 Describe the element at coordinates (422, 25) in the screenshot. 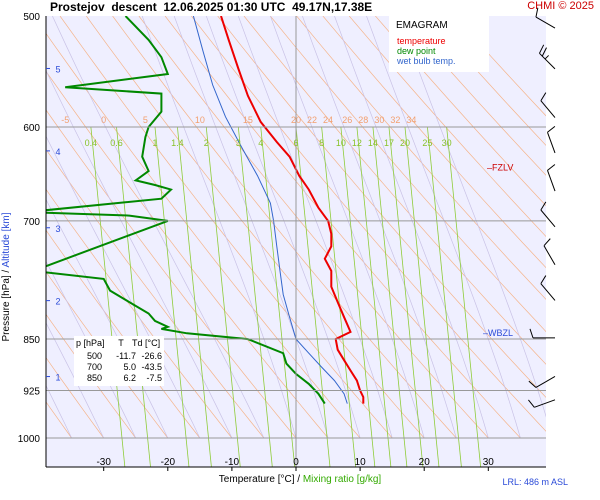

I see `legend-title: EMAGRAM` at that location.